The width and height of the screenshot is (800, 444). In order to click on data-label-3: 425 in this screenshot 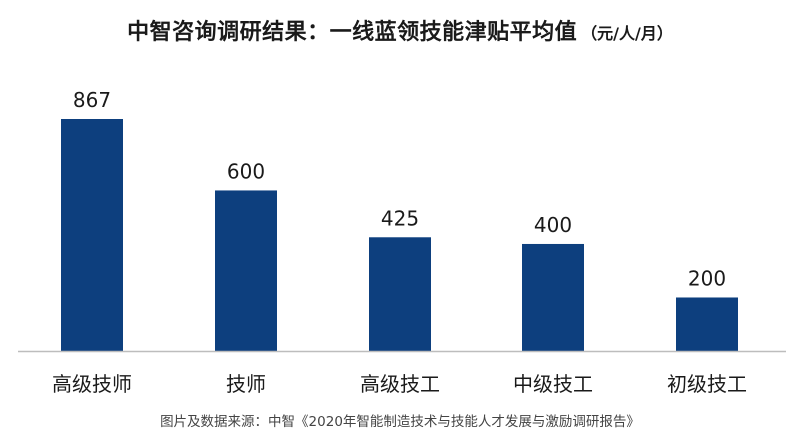, I will do `click(400, 218)`.